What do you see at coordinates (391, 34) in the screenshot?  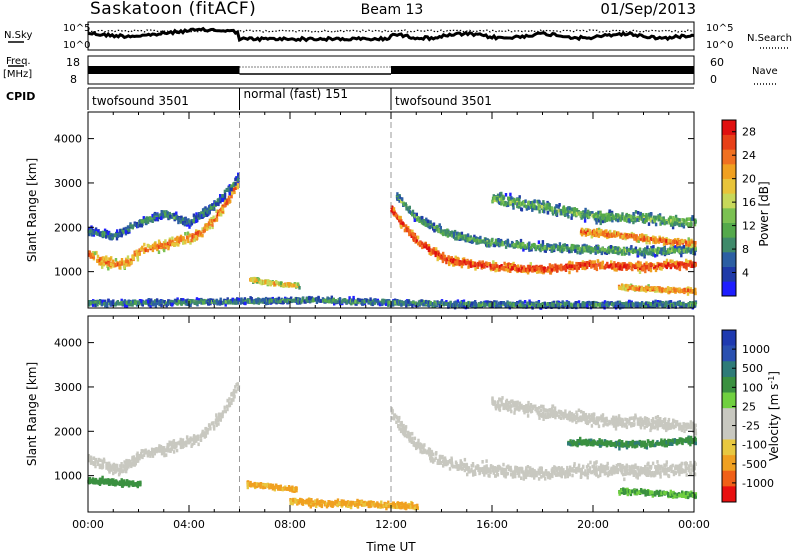 I see `nsky-line` at bounding box center [391, 34].